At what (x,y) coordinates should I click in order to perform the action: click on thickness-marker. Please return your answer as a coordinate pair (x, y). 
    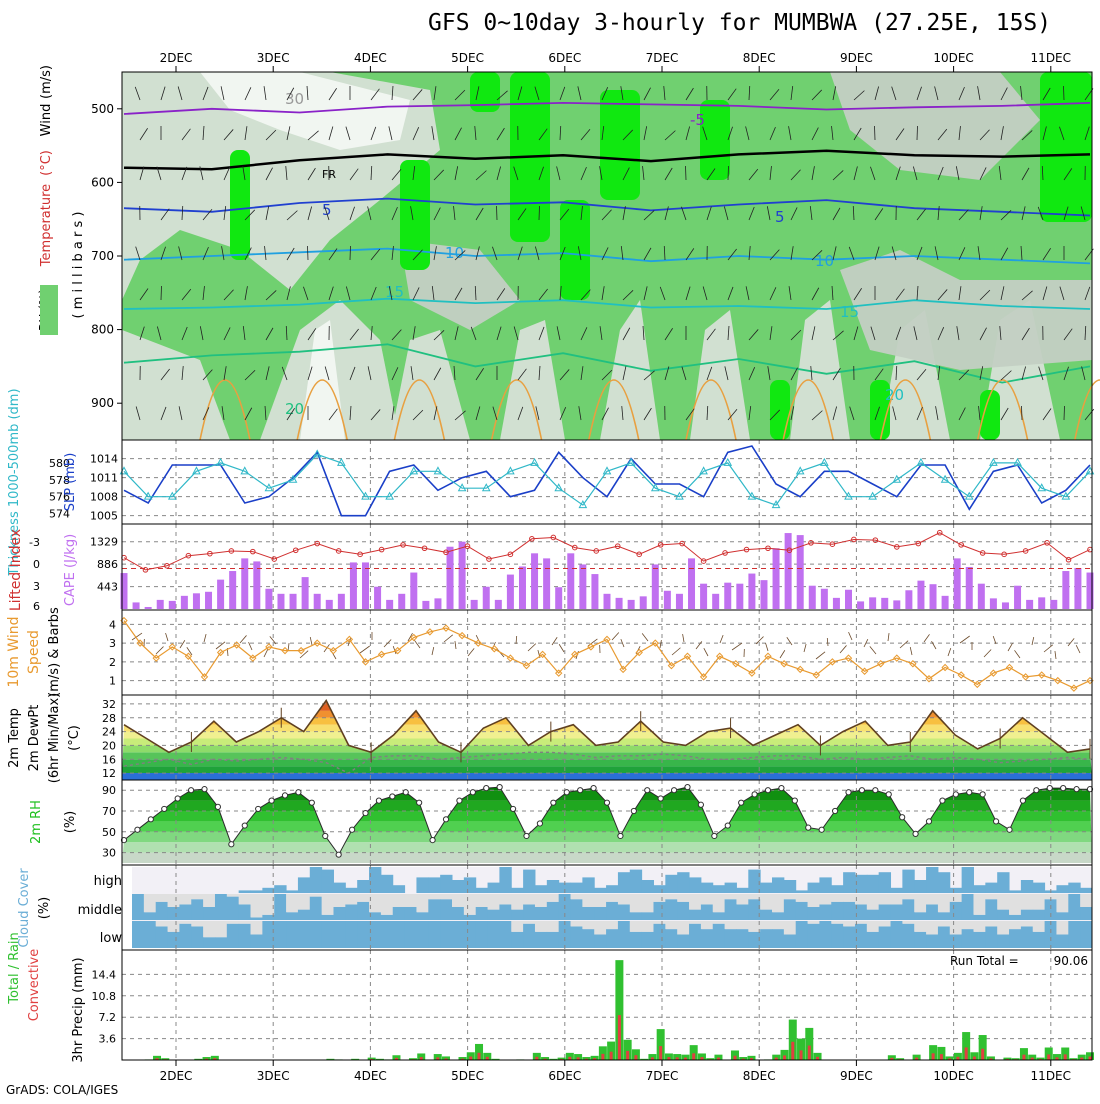
    Looking at the image, I should click on (824, 462).